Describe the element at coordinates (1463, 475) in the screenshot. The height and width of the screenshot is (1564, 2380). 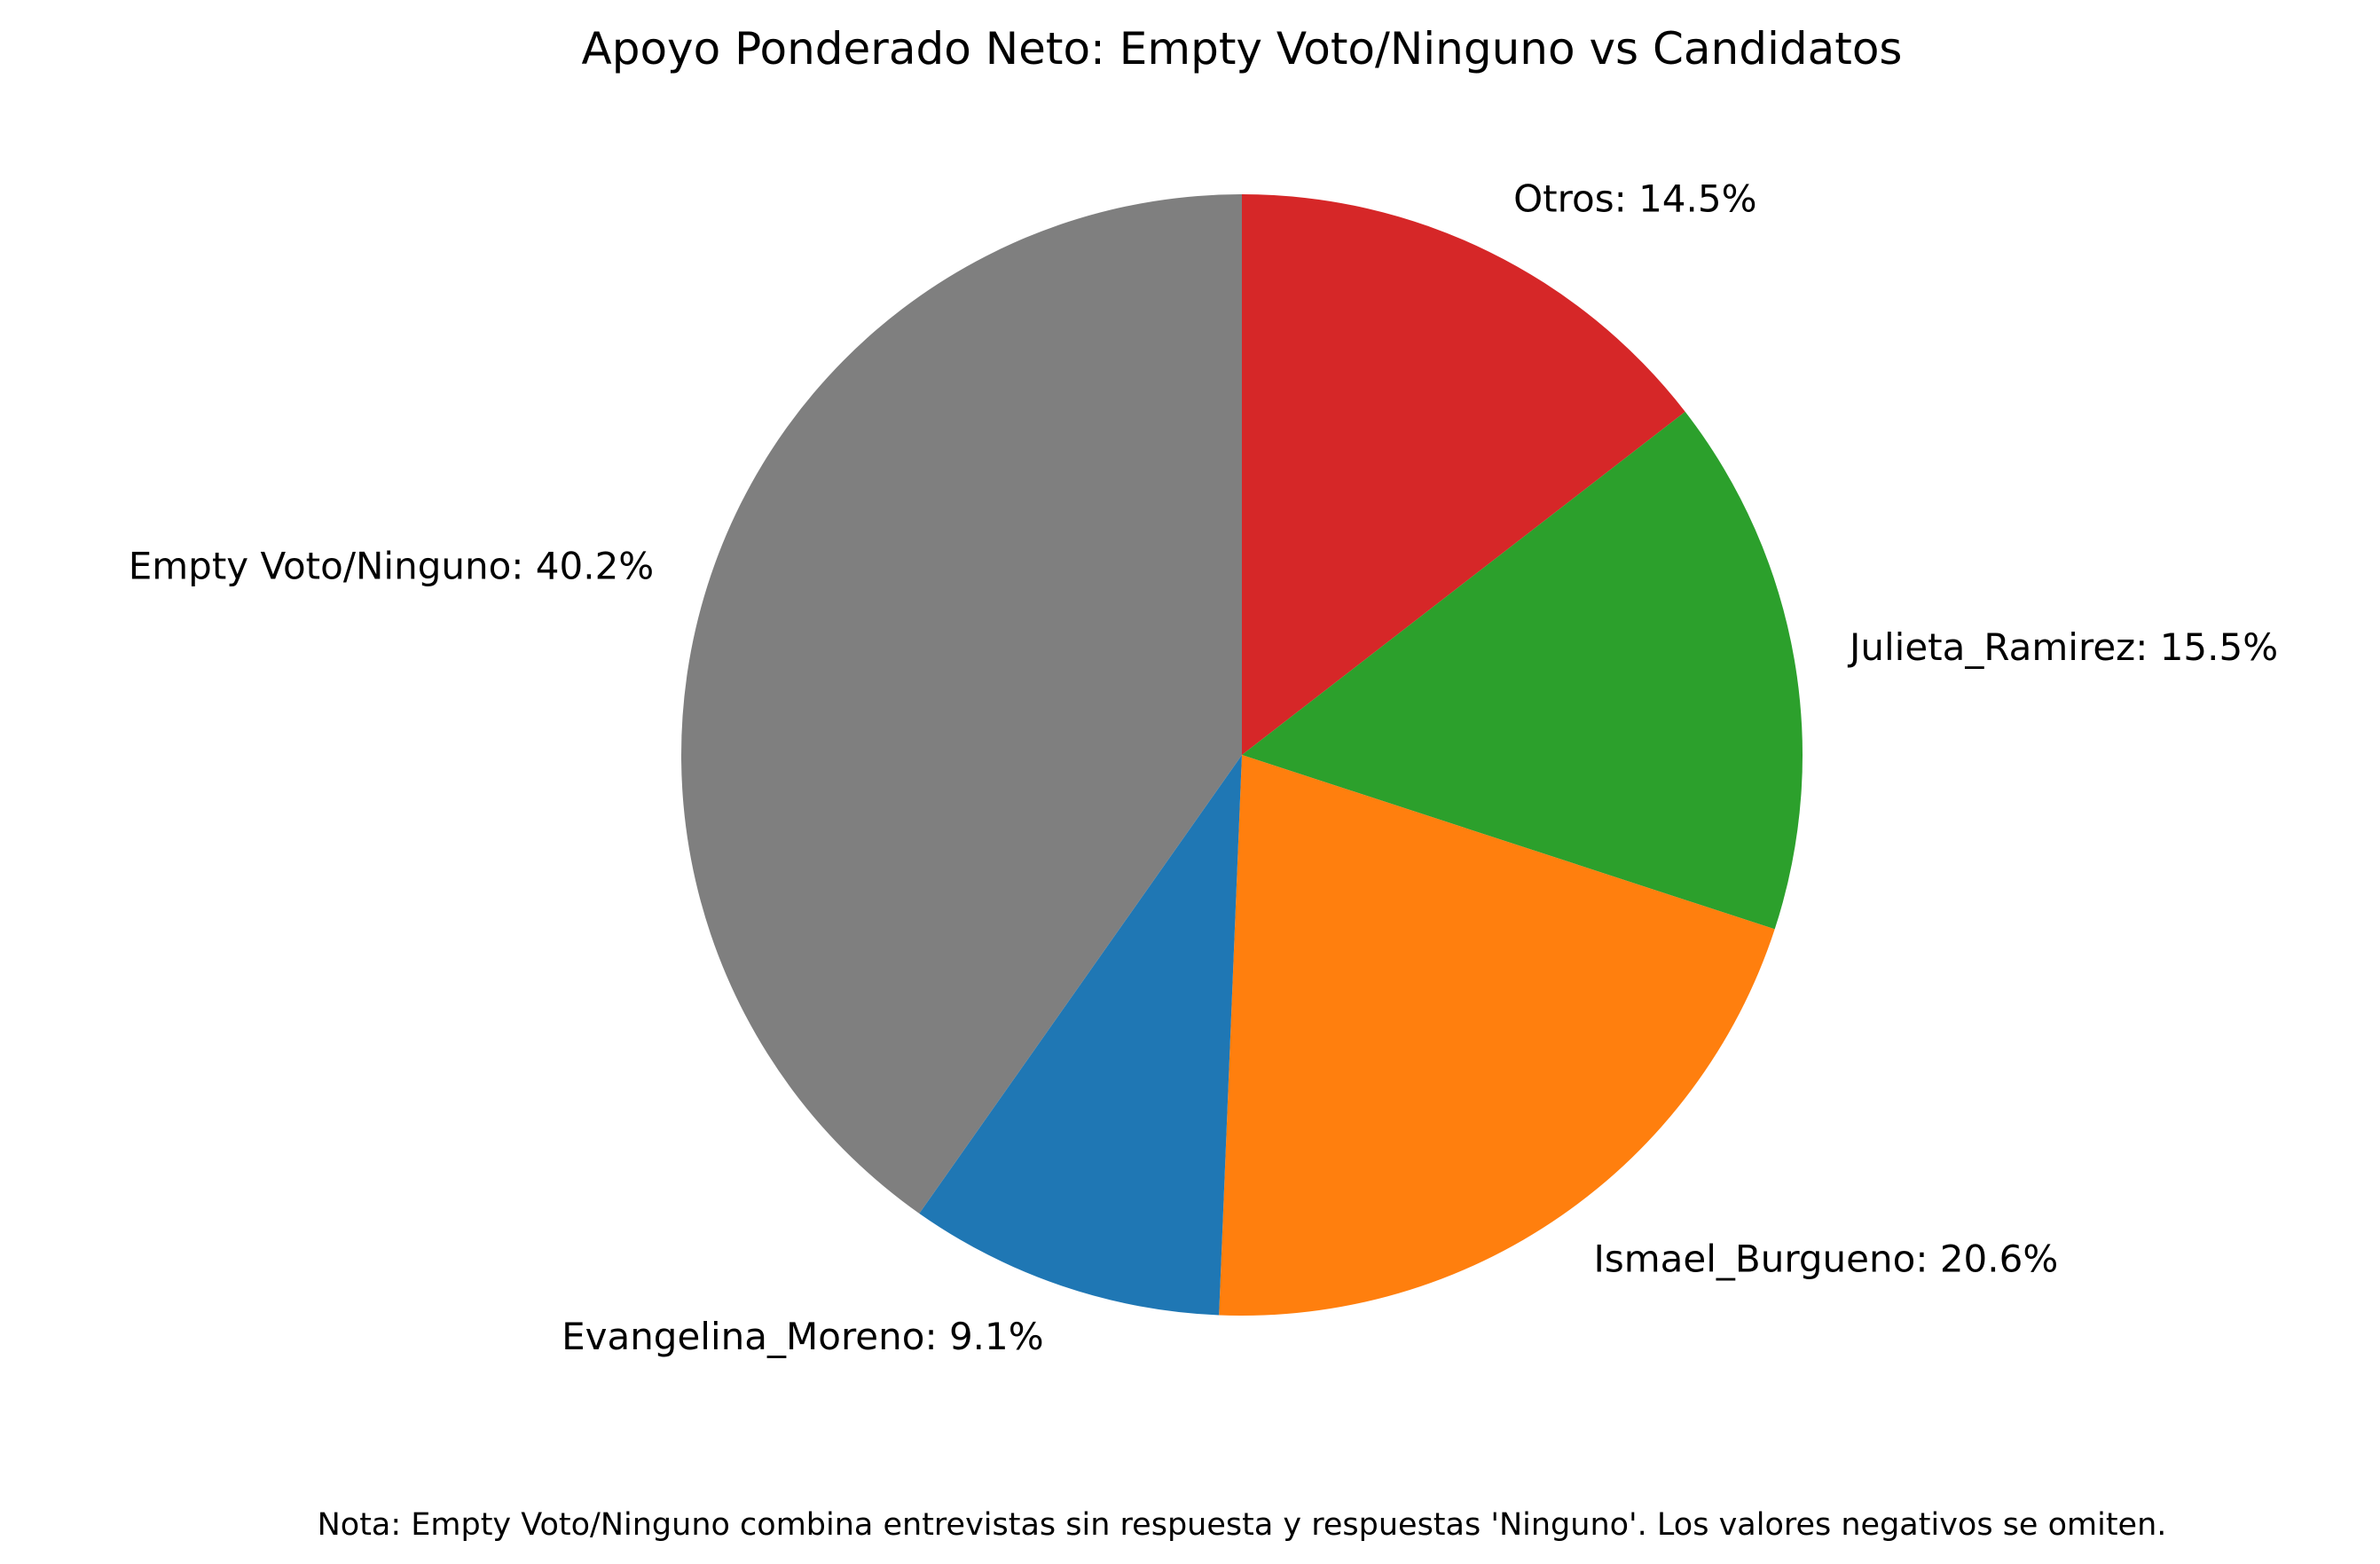
I see `pie-slice-otros` at that location.